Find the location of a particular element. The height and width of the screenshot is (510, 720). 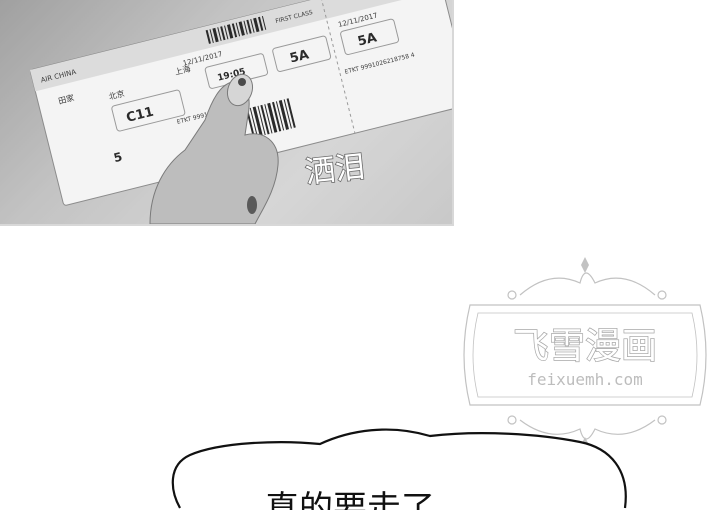

photo-caption: 洒泪 is located at coordinates (334, 169).